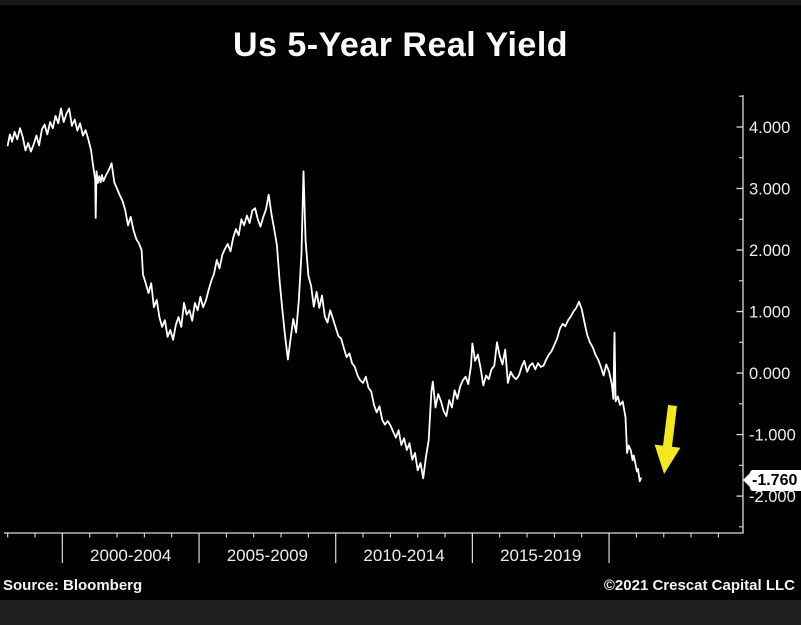 The image size is (801, 625). I want to click on y-tick-label: 0.000, so click(769, 374).